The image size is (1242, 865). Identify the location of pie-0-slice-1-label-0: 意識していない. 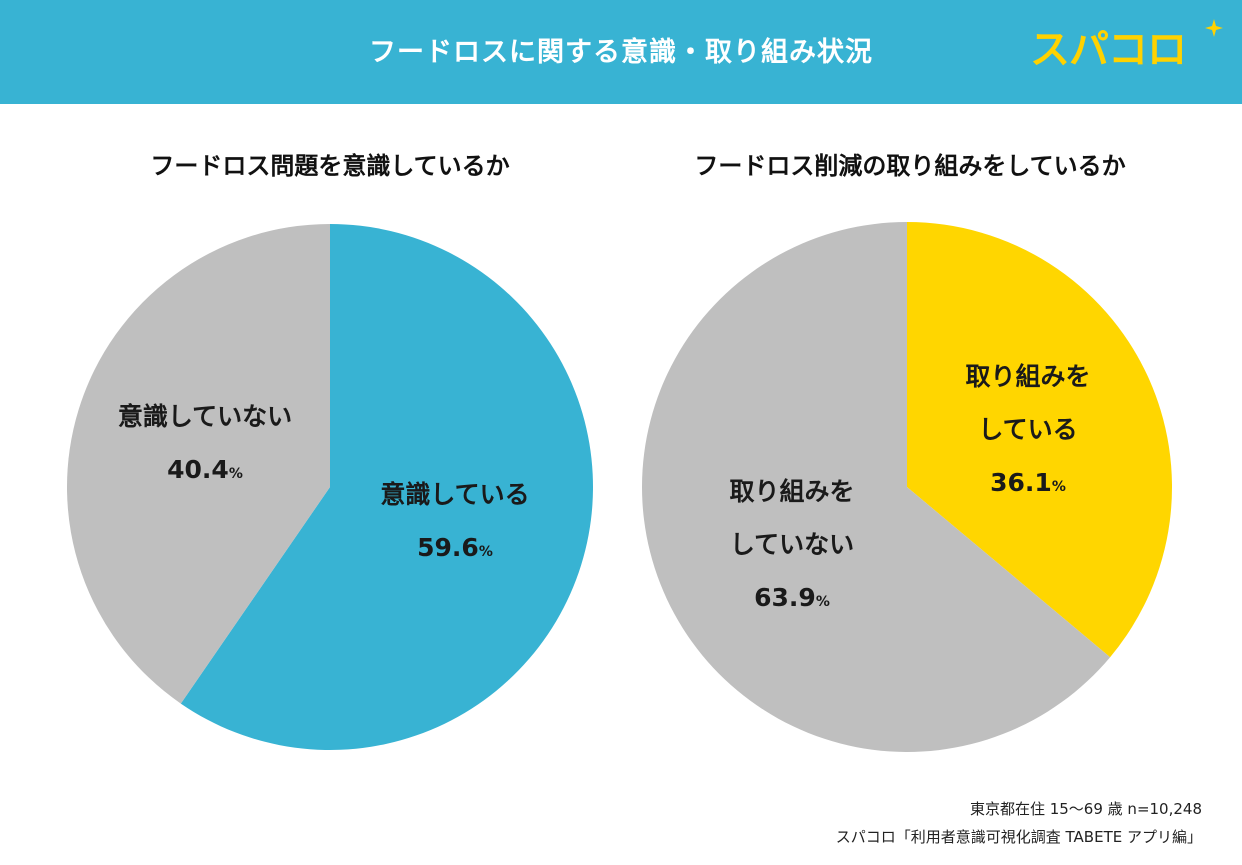
(205, 416).